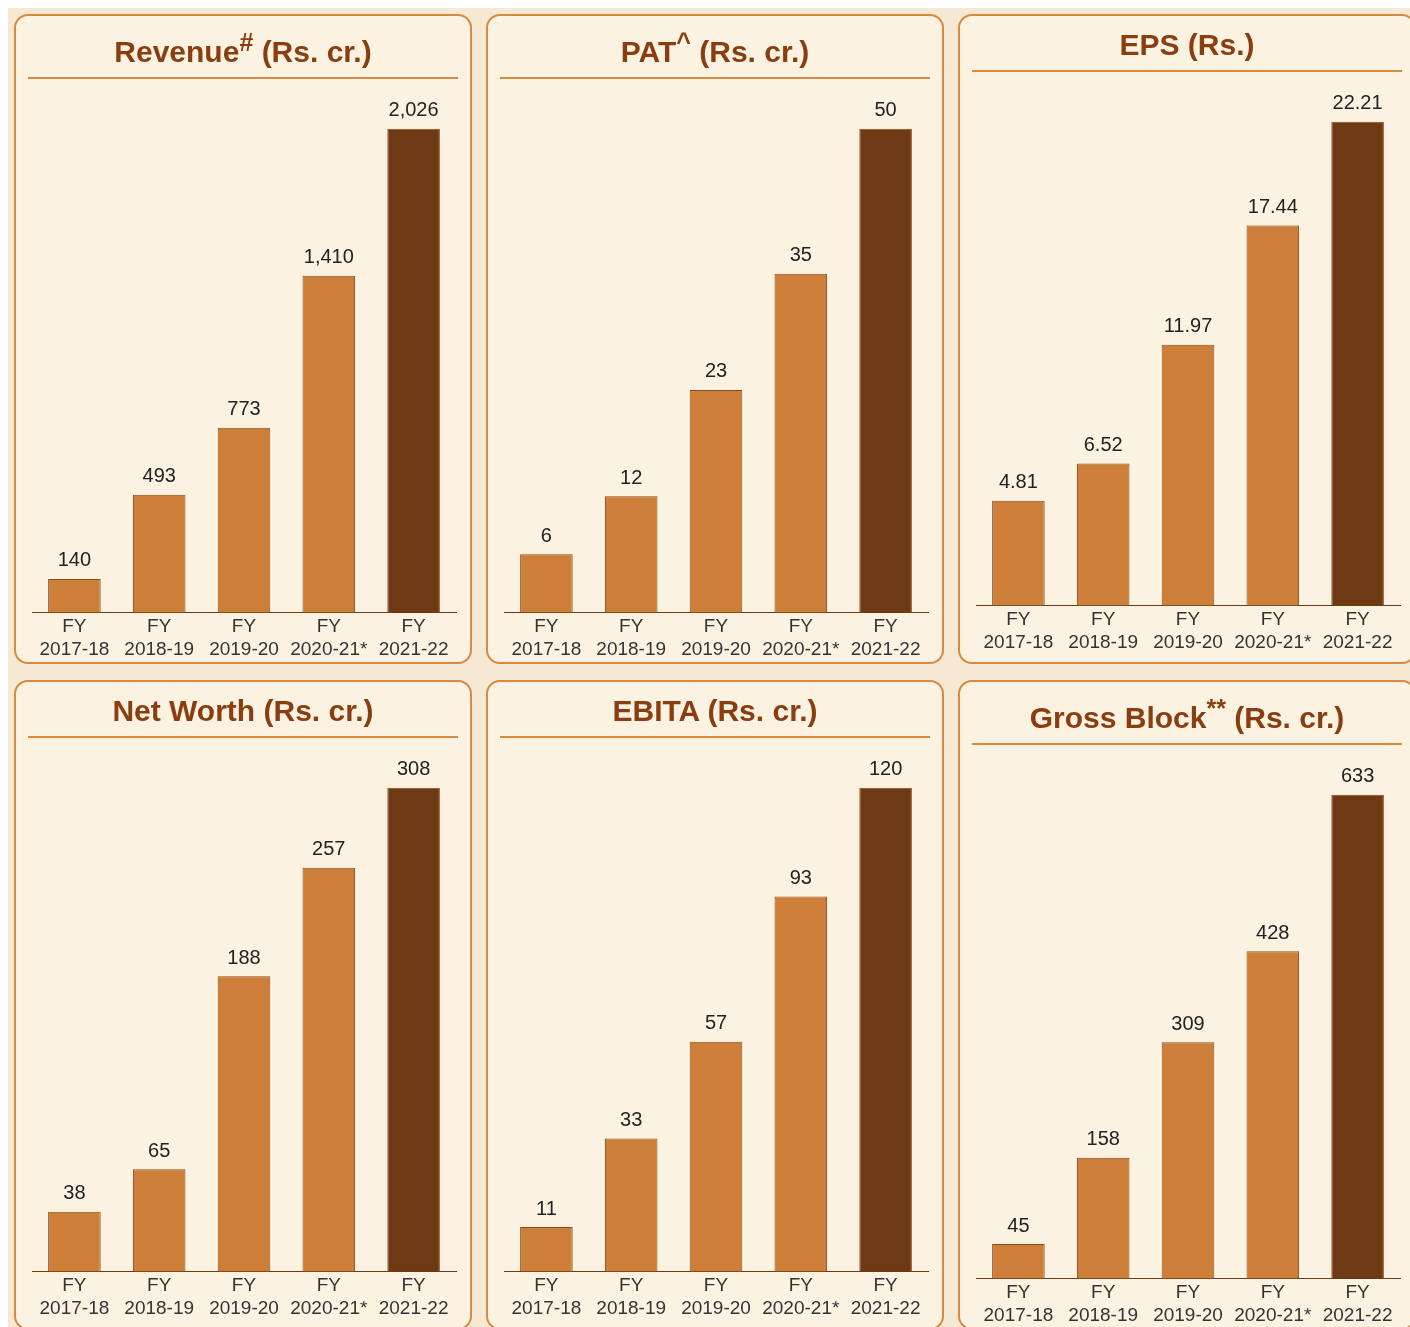  What do you see at coordinates (1188, 1022) in the screenshot?
I see `data-label: 309` at bounding box center [1188, 1022].